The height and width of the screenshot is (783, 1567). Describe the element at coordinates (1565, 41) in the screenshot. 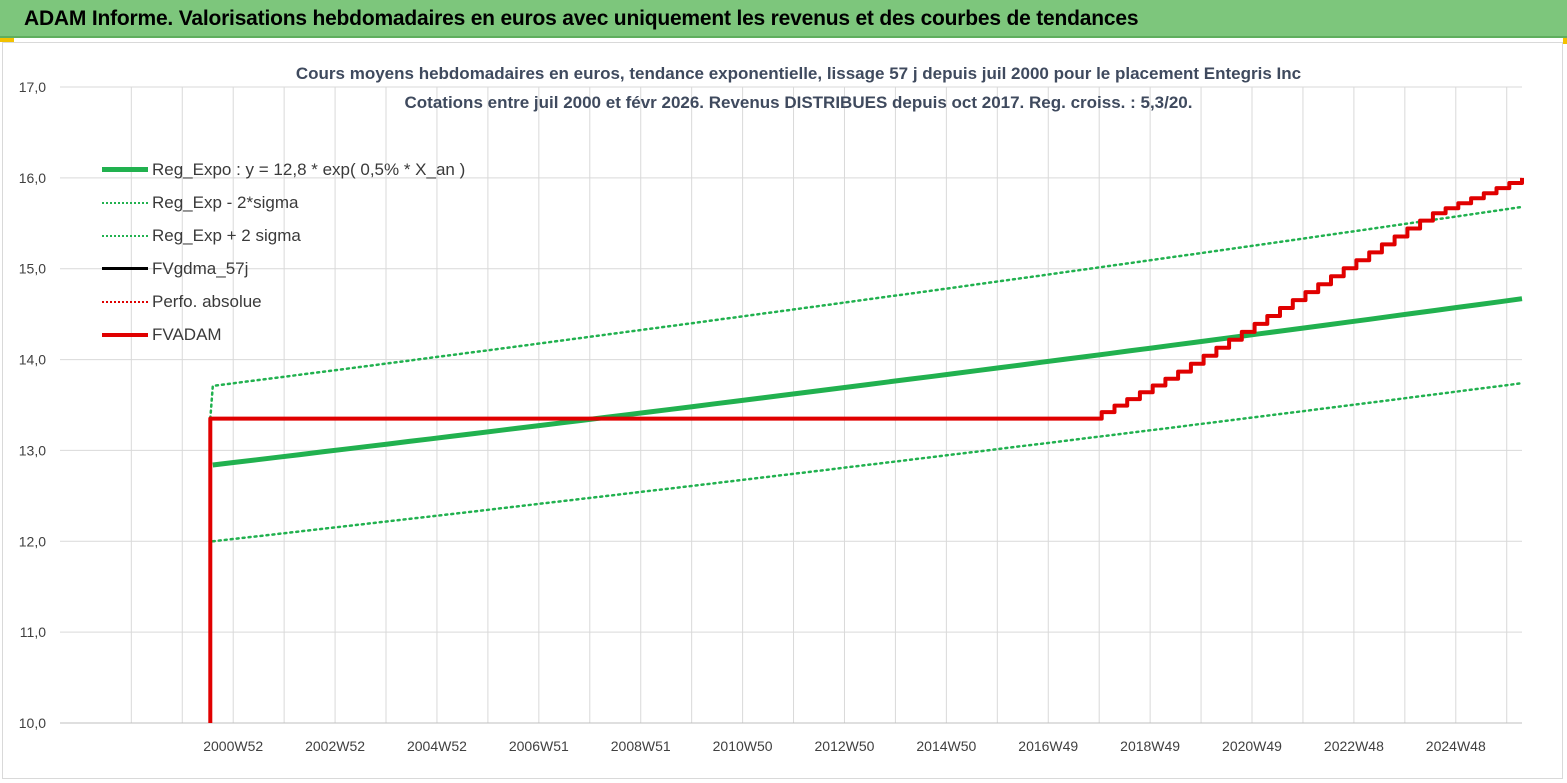

I see `accent-bar-right` at that location.